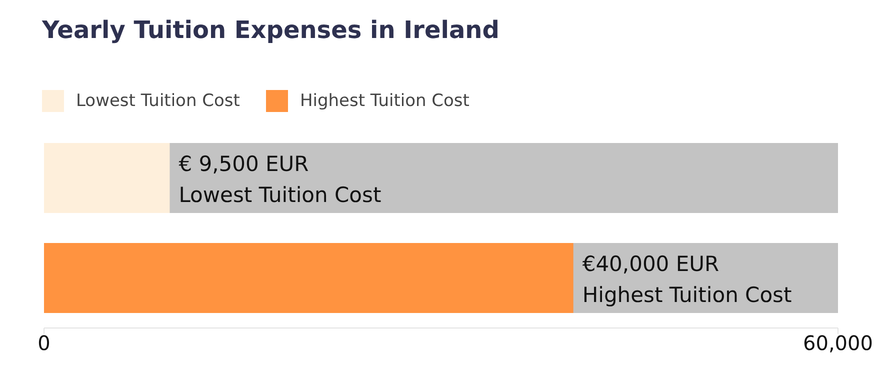  I want to click on x-tick-label: 60,000, so click(838, 343).